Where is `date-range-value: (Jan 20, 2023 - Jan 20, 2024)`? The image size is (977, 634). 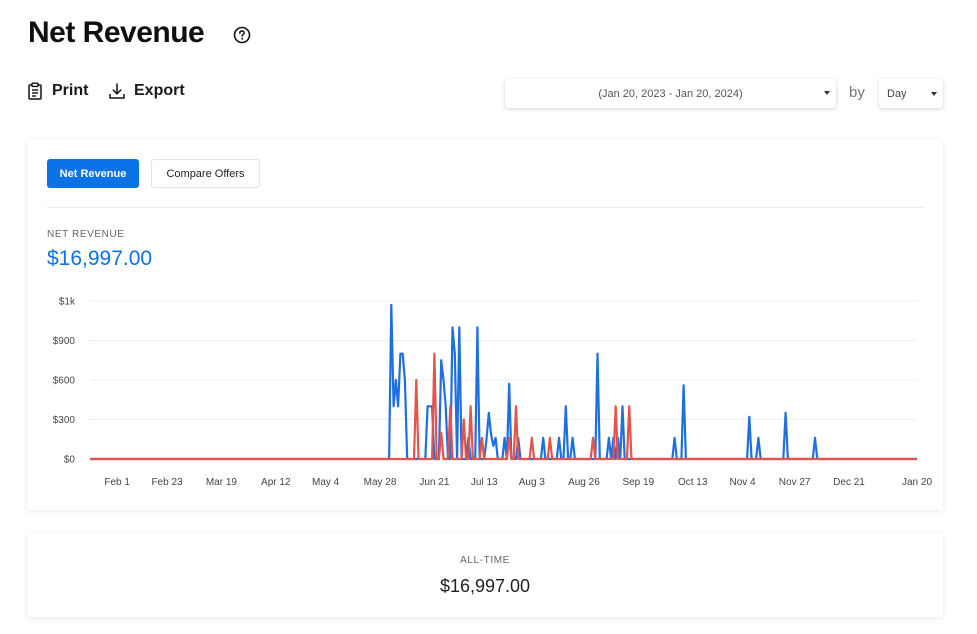
date-range-value: (Jan 20, 2023 - Jan 20, 2024) is located at coordinates (670, 93).